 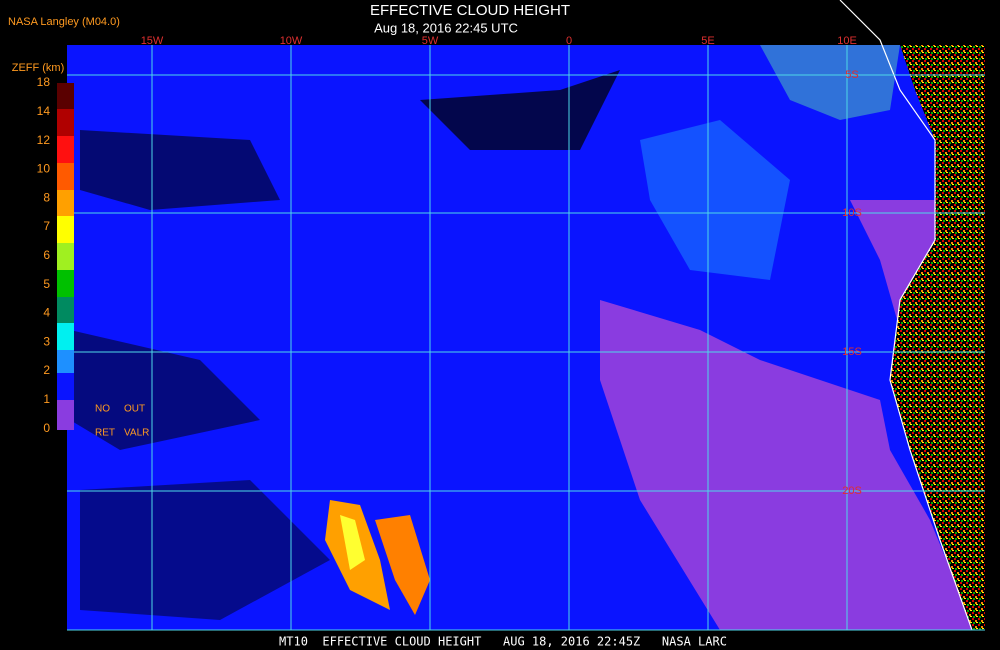 I want to click on datetime: Aug 18, 2016 22:45 UTC, so click(x=446, y=27).